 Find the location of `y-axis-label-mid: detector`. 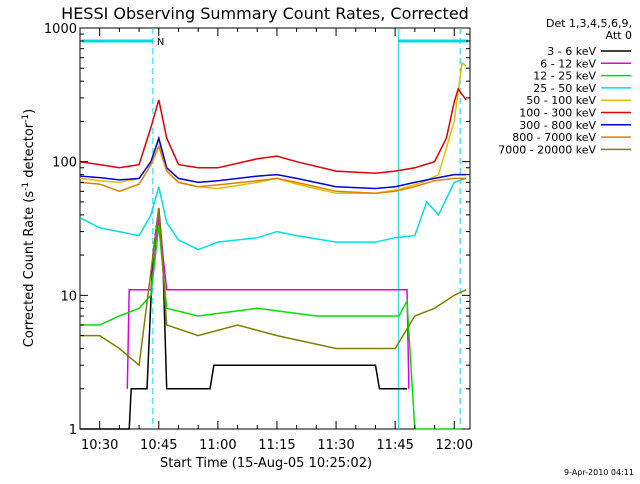

y-axis-label-mid: detector is located at coordinates (29, 152).